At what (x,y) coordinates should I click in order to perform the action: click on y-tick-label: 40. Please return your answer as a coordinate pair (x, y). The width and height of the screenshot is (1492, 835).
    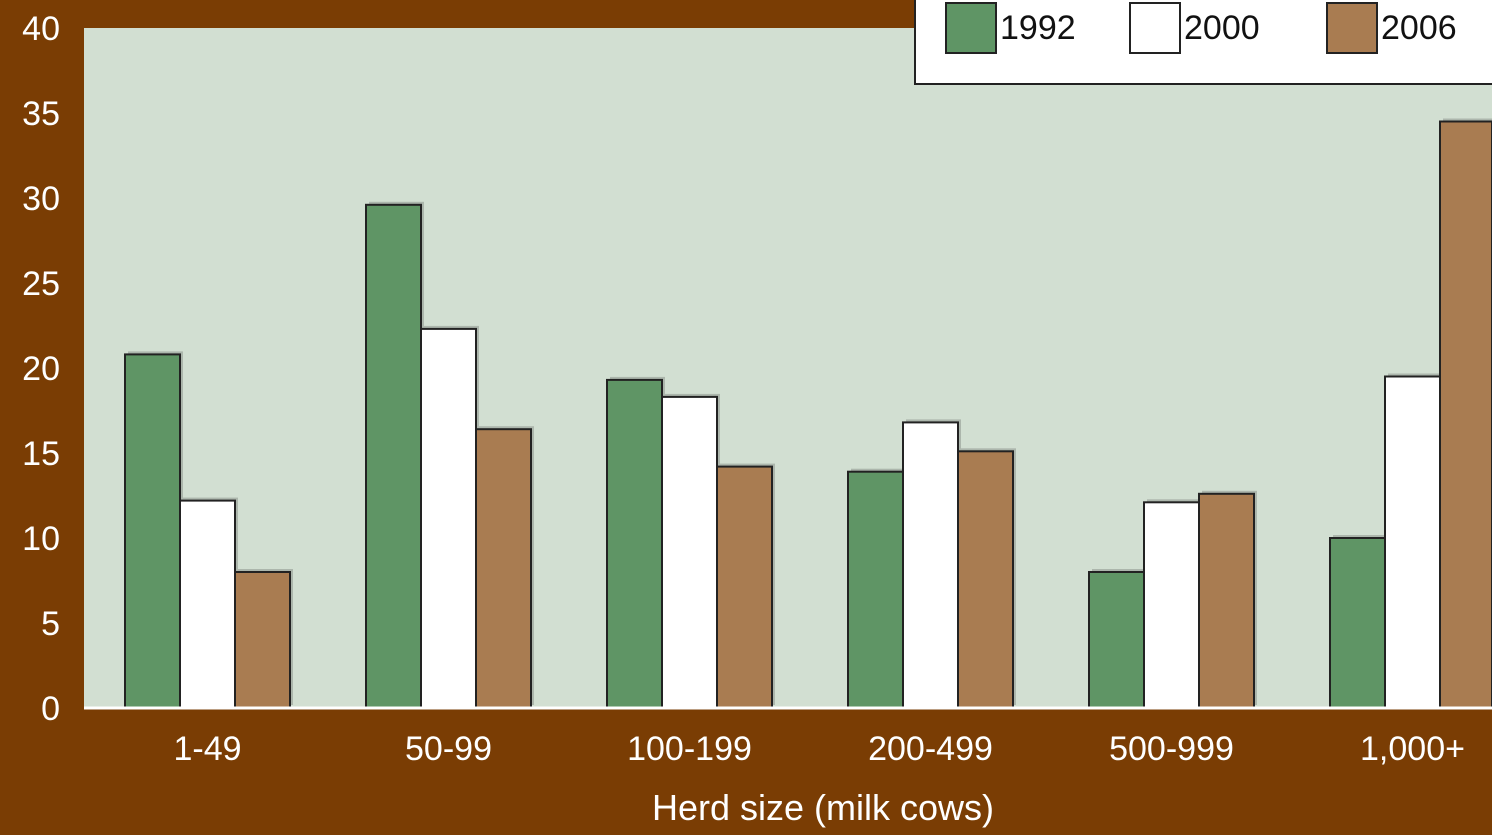
    Looking at the image, I should click on (41, 29).